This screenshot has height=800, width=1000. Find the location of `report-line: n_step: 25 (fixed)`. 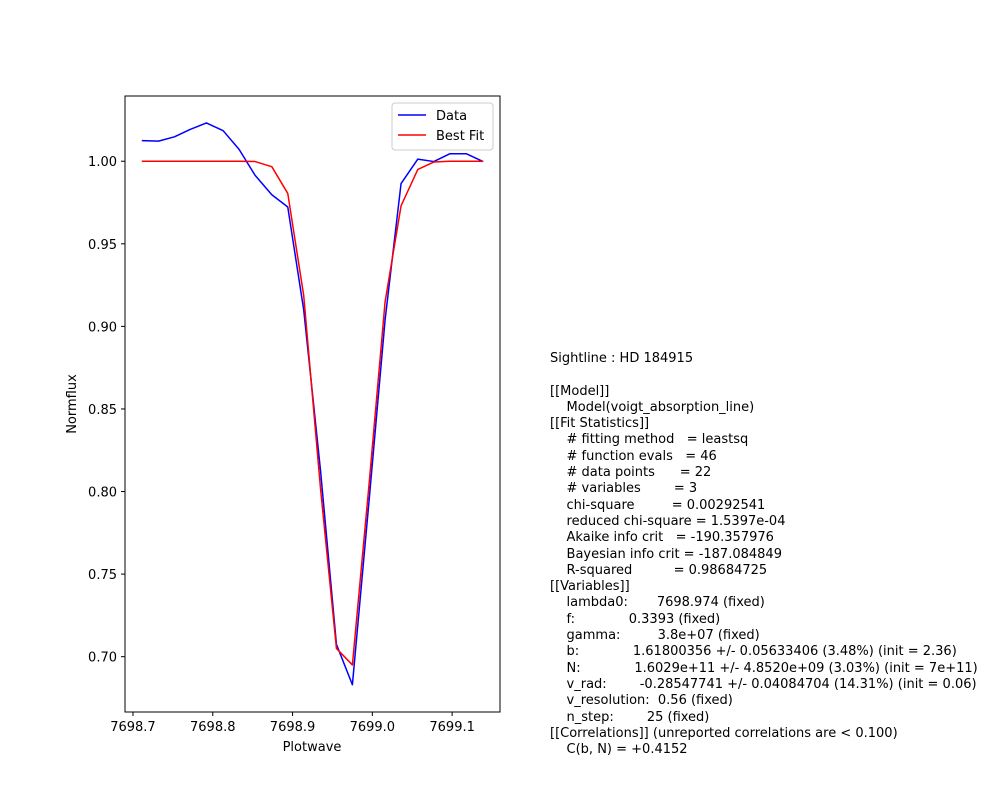

report-line: n_step: 25 (fixed) is located at coordinates (630, 717).